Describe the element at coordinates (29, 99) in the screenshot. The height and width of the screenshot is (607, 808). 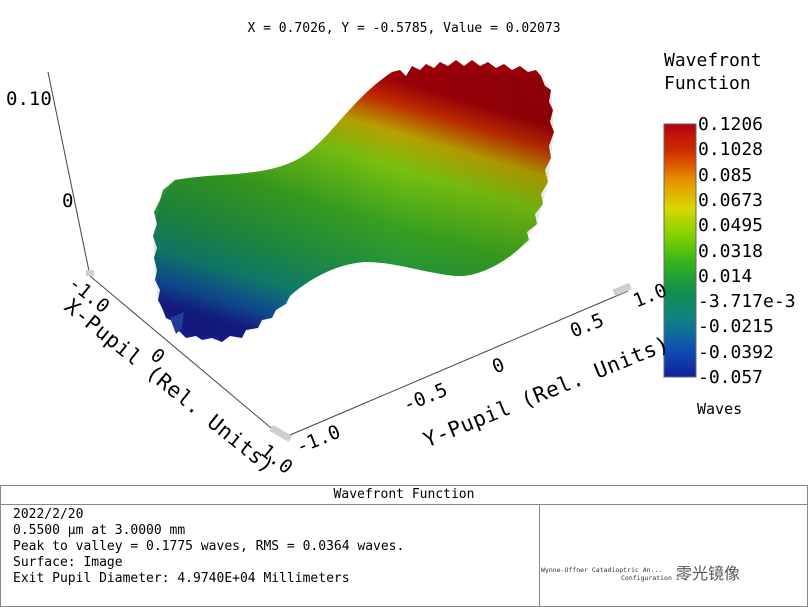
I see `z-tick-label: 0.10` at that location.